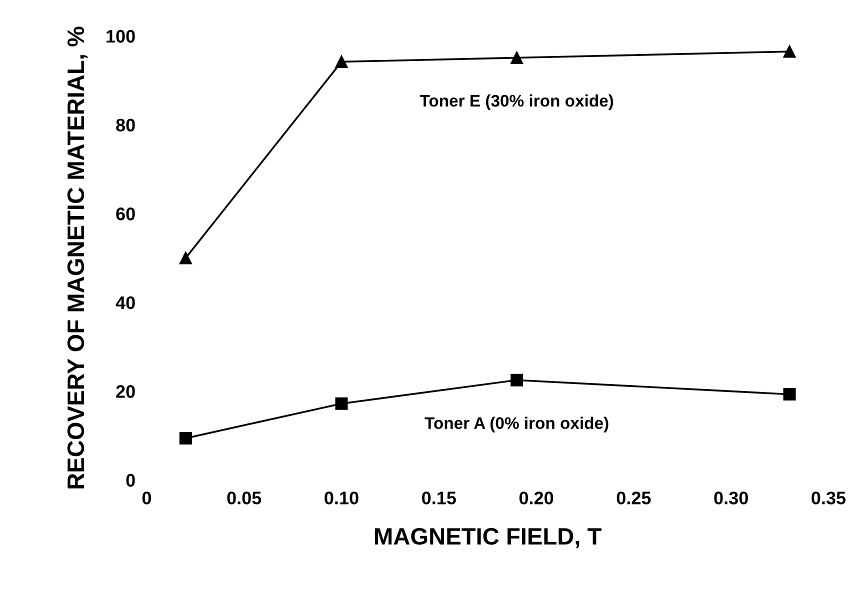  I want to click on series-label: Toner A (0% iron oxide), so click(516, 424).